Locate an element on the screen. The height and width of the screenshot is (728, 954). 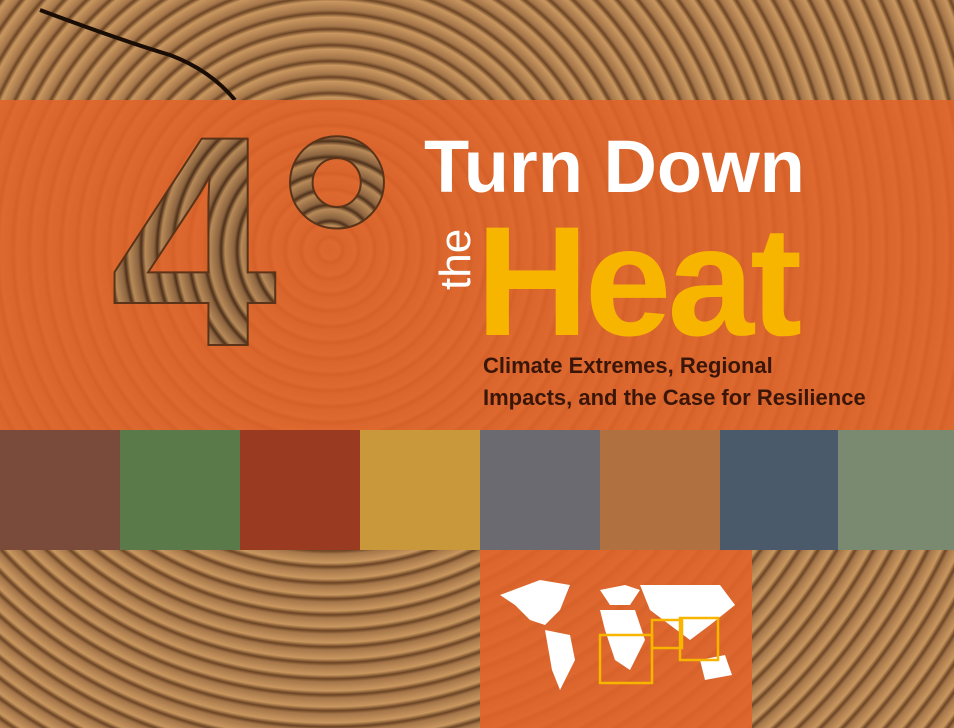
region-highlights is located at coordinates (659, 650).